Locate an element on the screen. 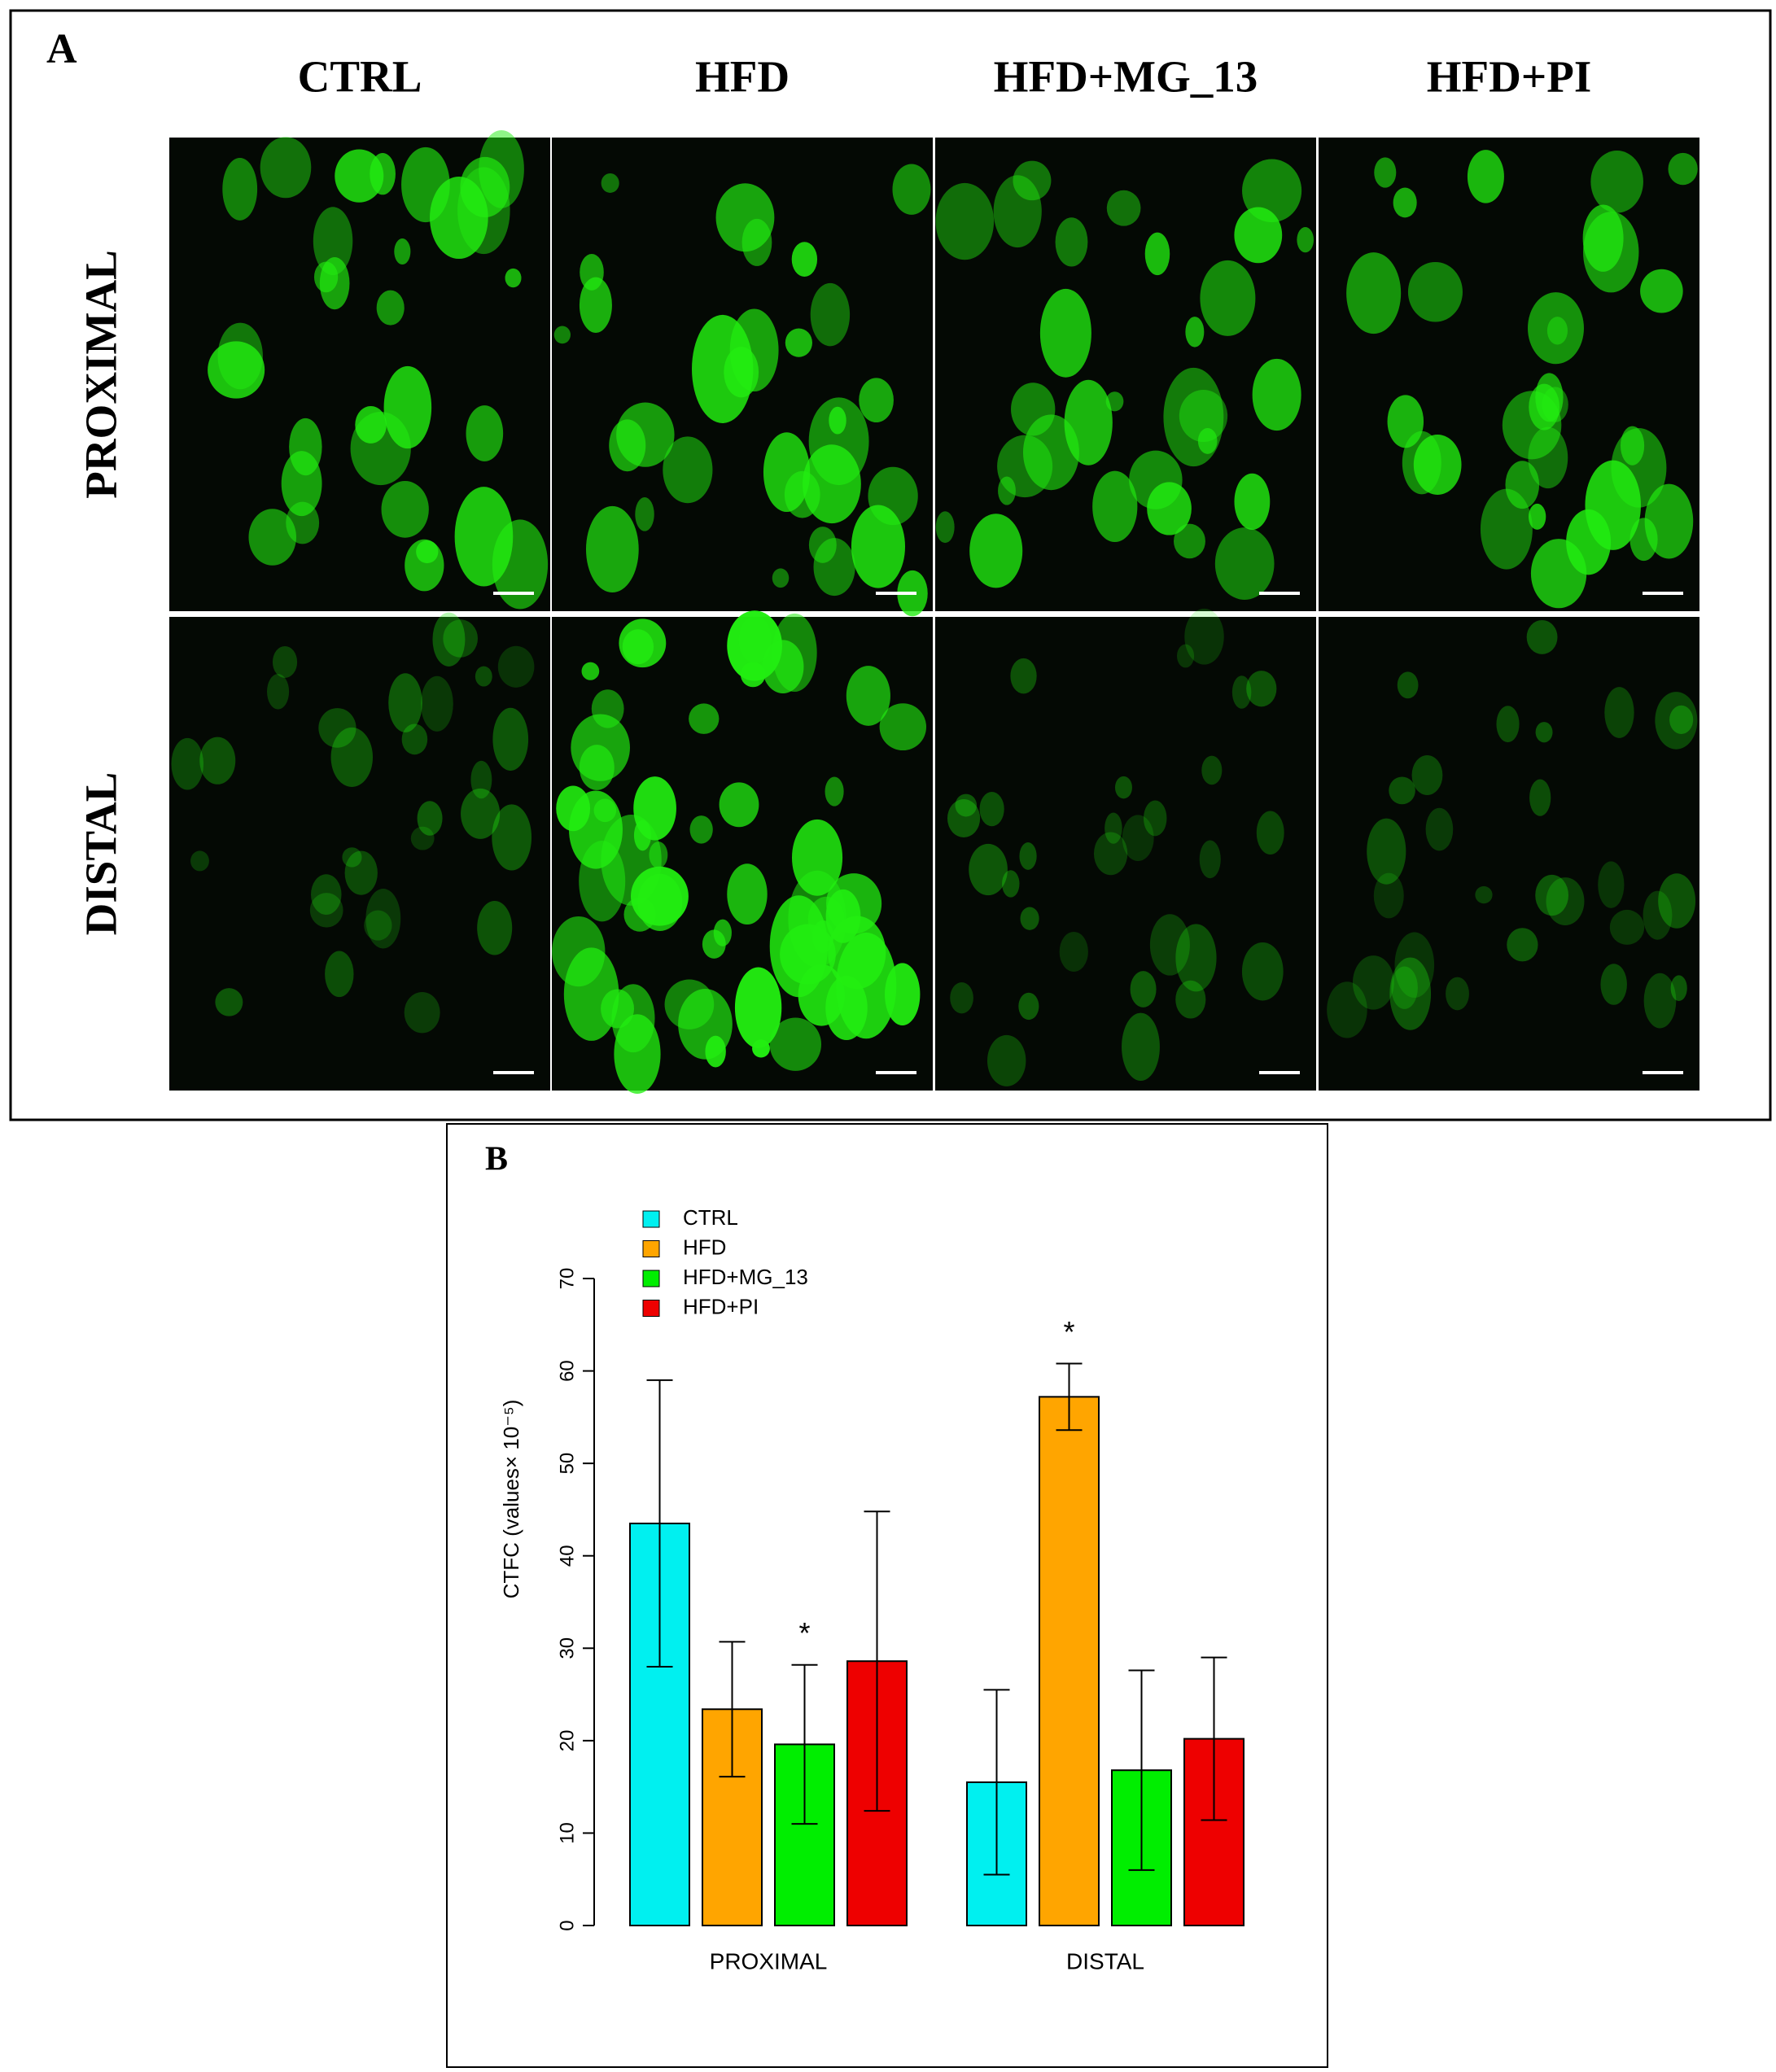 The width and height of the screenshot is (1776, 2072). column-label: HFD+PI is located at coordinates (1509, 77).